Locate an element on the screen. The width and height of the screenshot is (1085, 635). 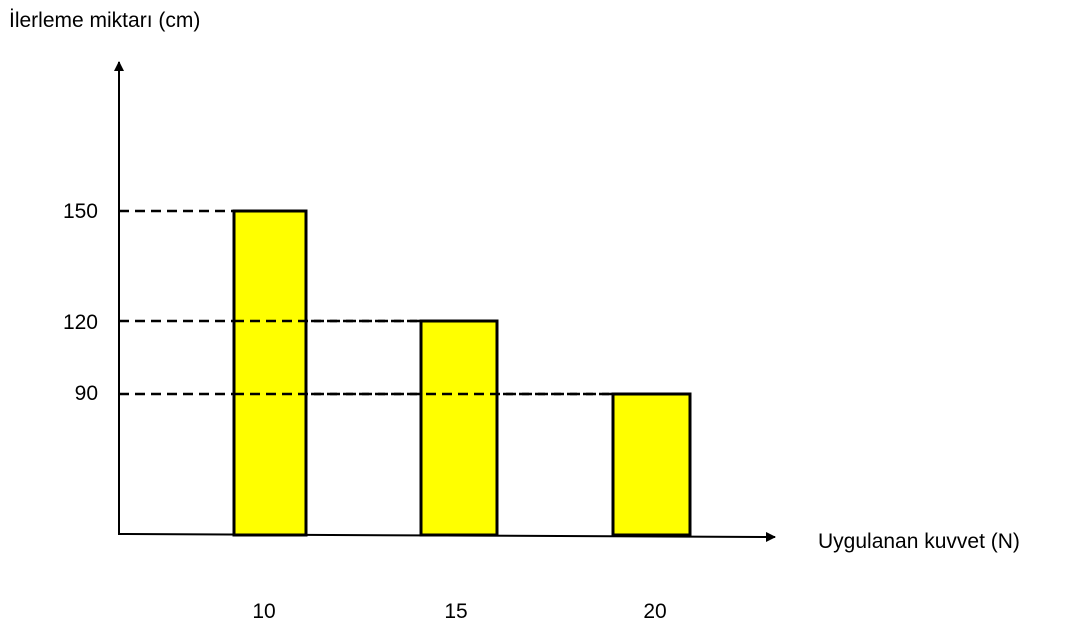
reference-lines is located at coordinates (366, 302).